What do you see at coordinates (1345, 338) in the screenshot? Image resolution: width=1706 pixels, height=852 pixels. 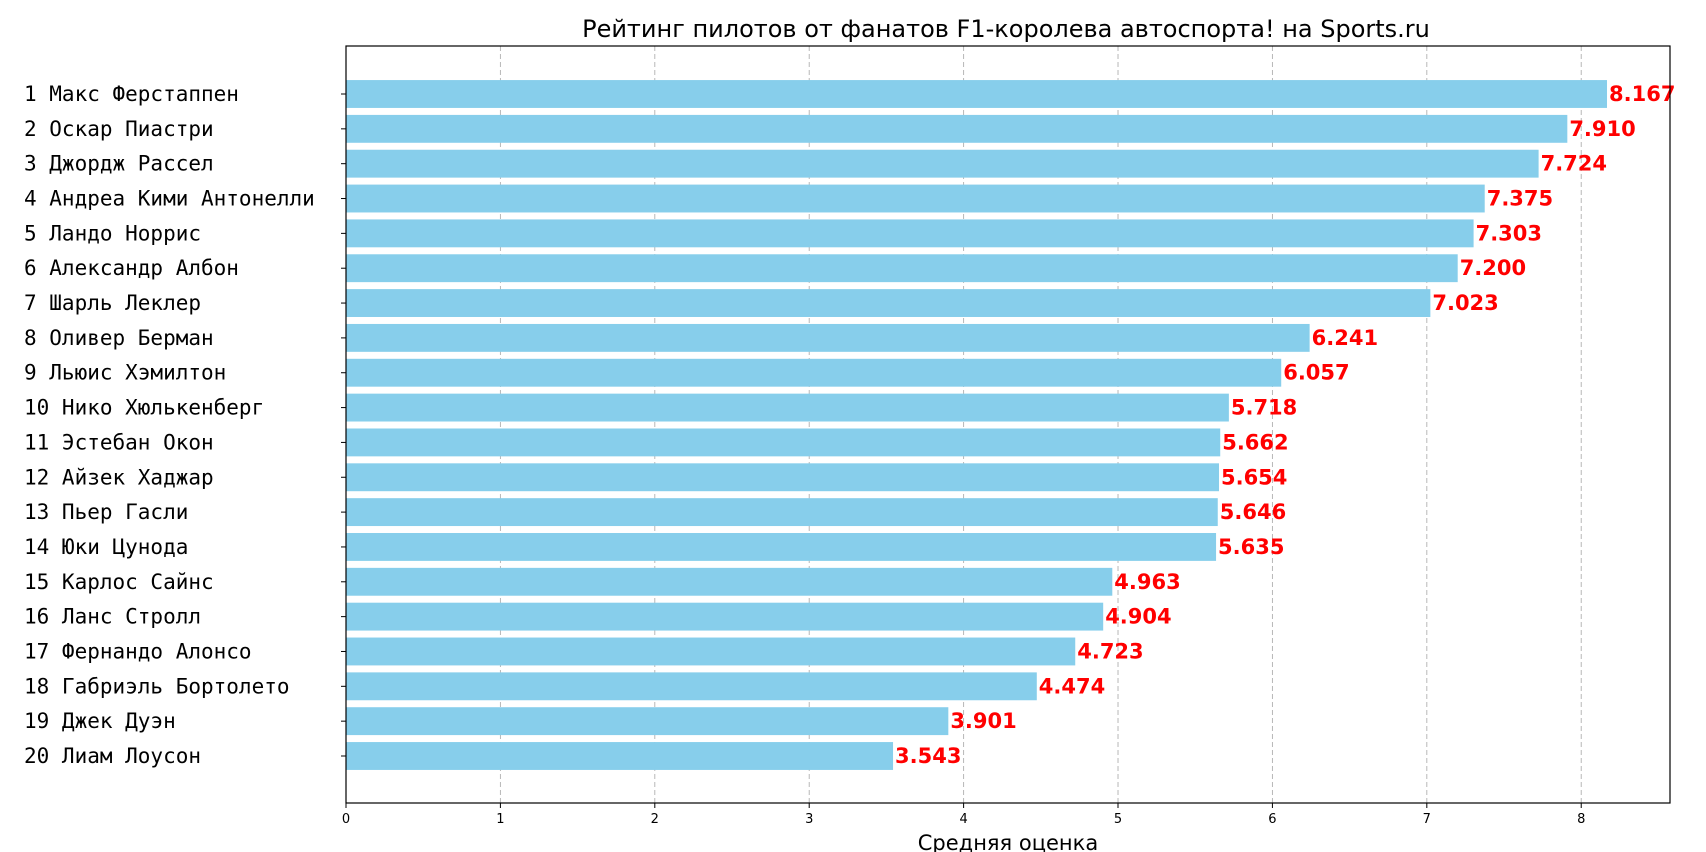 I see `bar-value-label: 6.241` at bounding box center [1345, 338].